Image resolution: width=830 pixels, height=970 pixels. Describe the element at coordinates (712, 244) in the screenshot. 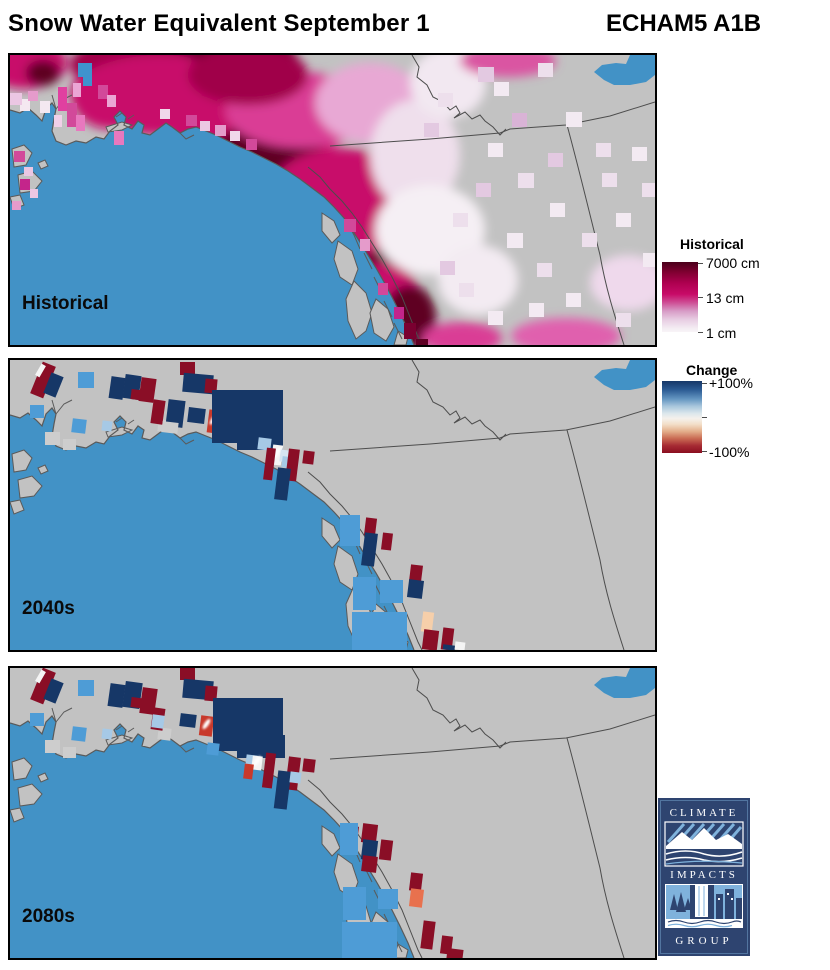

I see `legend-historical-title: Historical` at that location.